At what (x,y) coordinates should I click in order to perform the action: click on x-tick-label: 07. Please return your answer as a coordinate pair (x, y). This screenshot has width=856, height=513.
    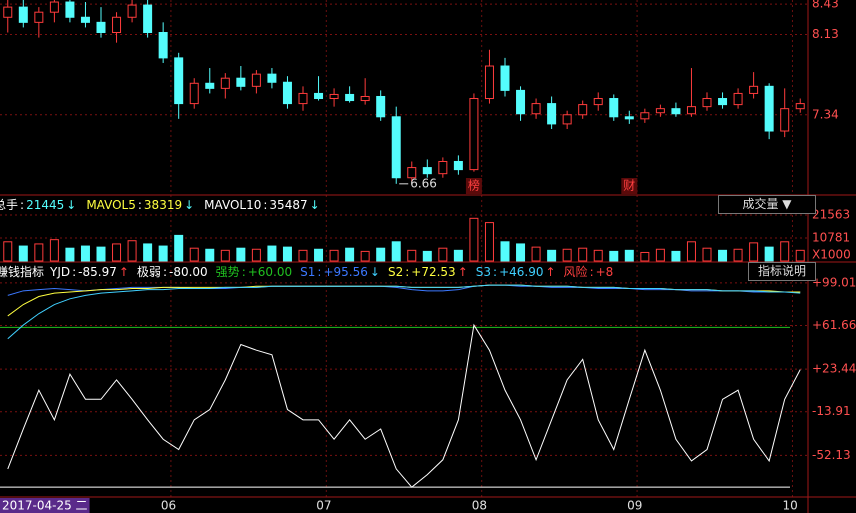
    Looking at the image, I should click on (323, 506).